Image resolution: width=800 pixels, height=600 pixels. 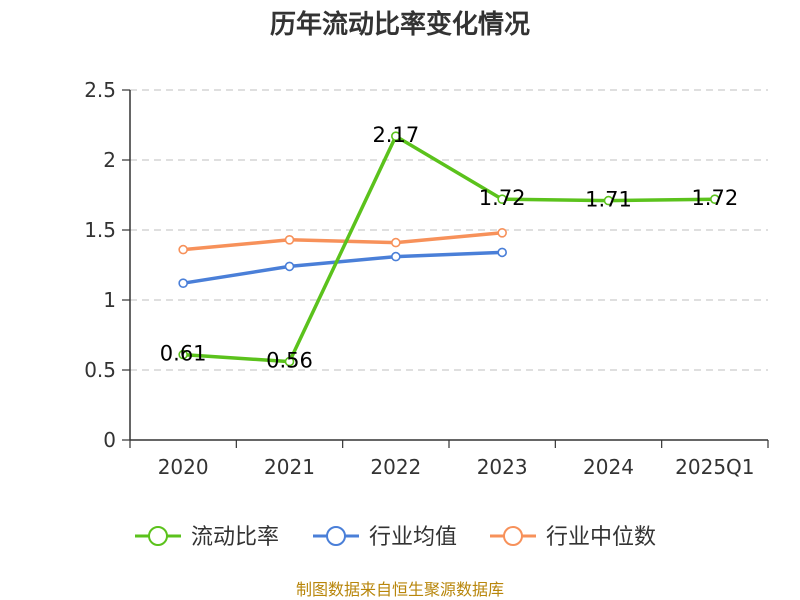 What do you see at coordinates (400, 589) in the screenshot?
I see `source-note: 制图数据来自恒生聚源数据库` at bounding box center [400, 589].